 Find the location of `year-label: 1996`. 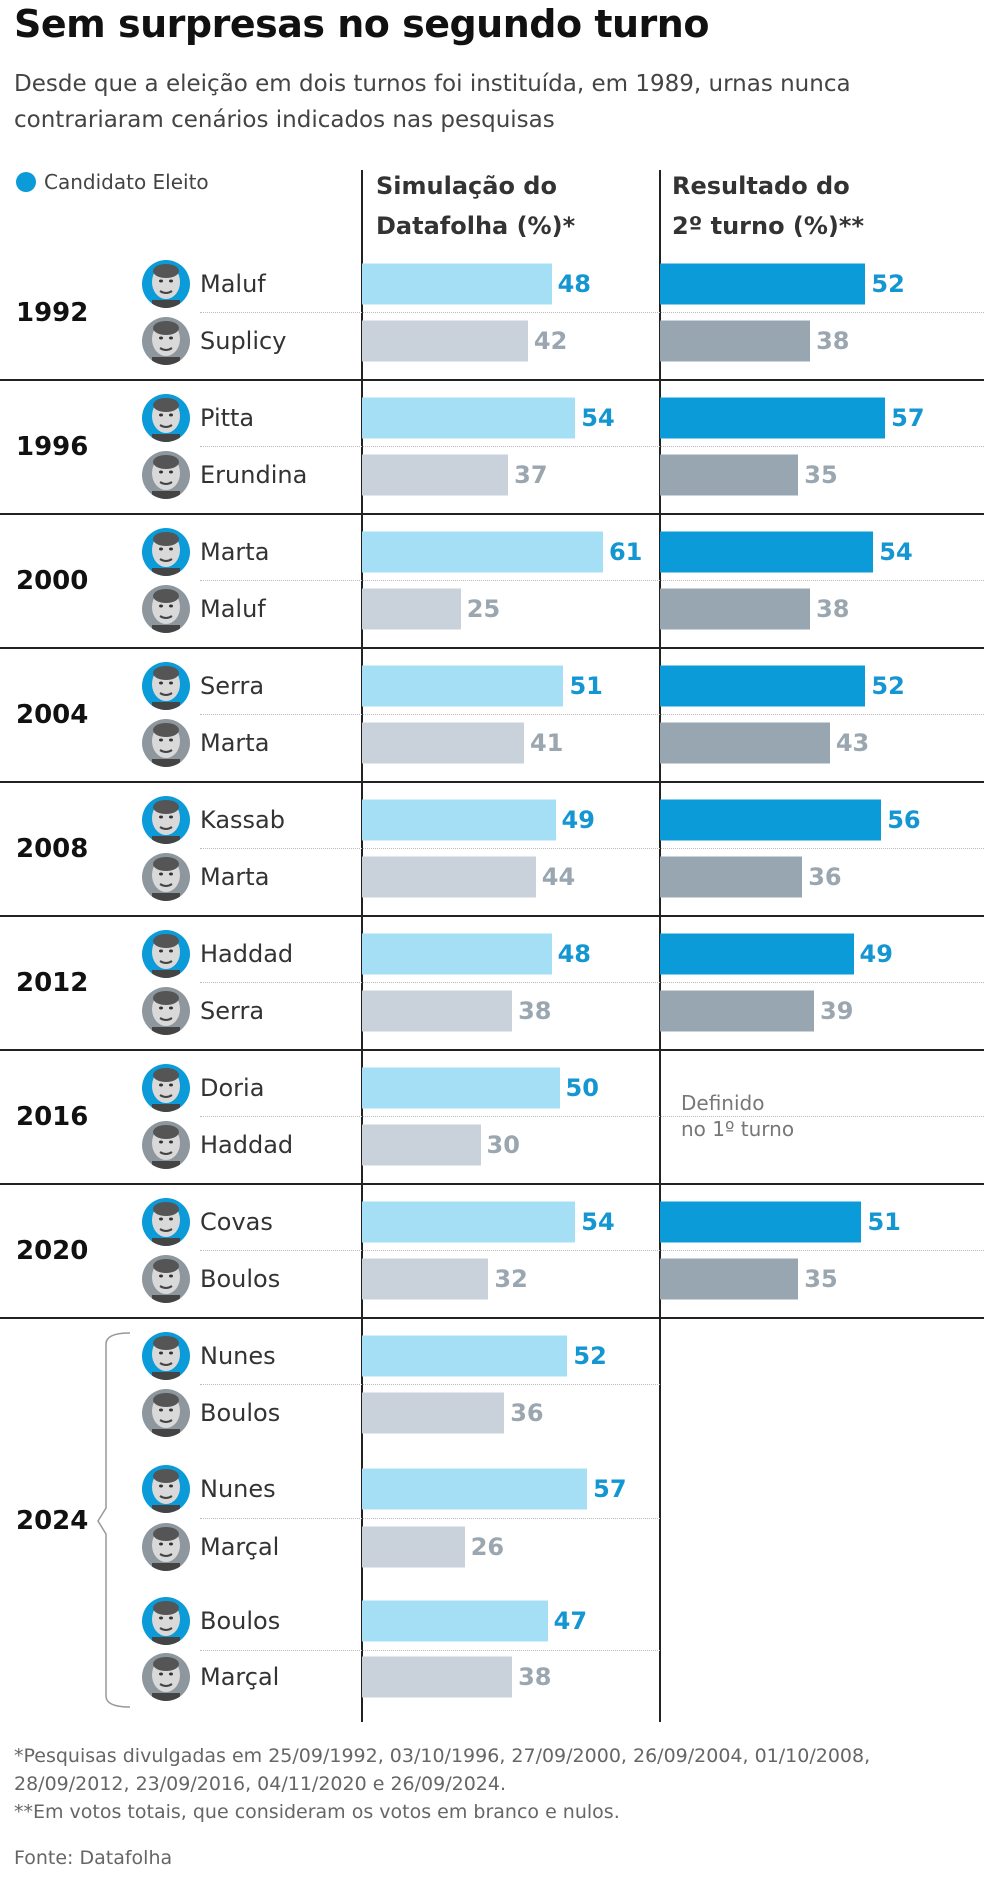

year-label: 1996 is located at coordinates (52, 447).